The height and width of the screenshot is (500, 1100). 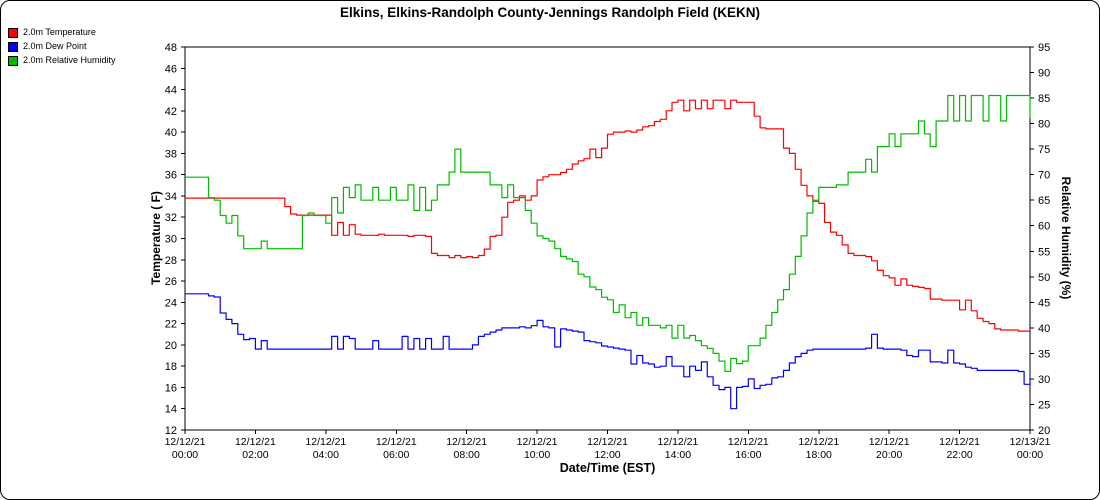 What do you see at coordinates (171, 218) in the screenshot?
I see `svg-text: 32` at bounding box center [171, 218].